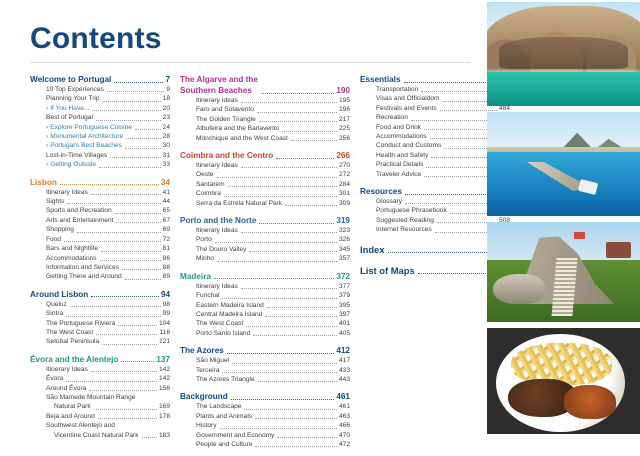  I want to click on toc-entry: The Azores Triangle 443, so click(265, 379).